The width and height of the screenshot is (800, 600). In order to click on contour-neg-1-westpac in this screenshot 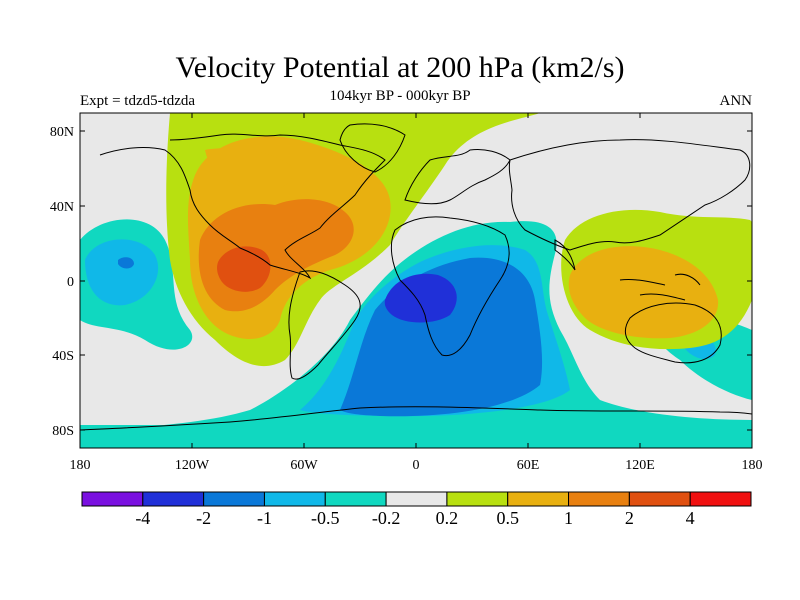, I will do `click(126, 263)`.